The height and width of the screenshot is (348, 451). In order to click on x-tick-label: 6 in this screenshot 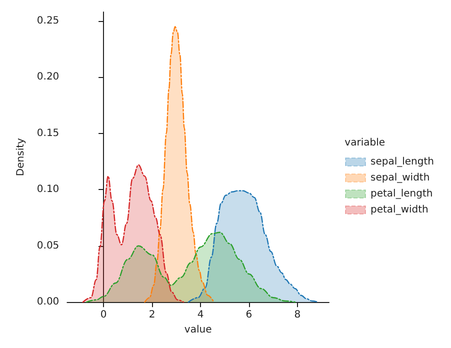, I will do `click(249, 315)`.